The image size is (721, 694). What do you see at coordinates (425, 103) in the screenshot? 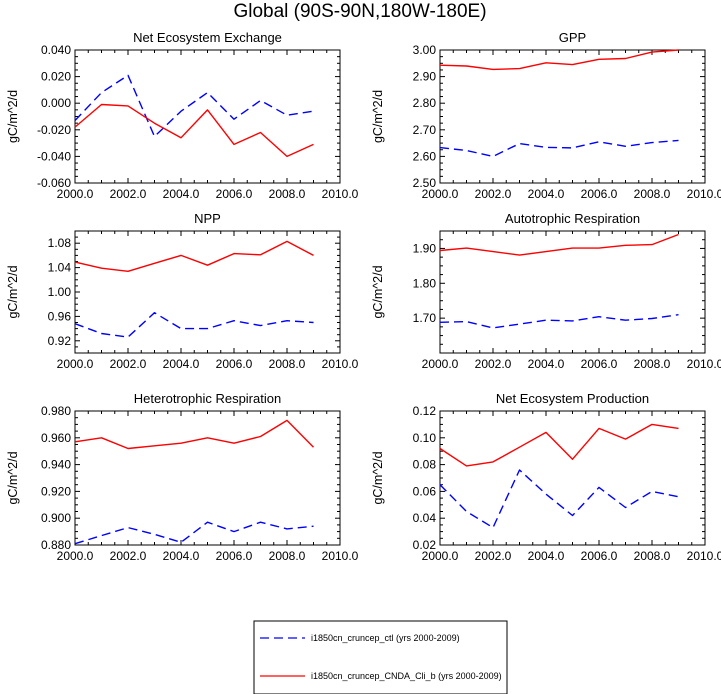
I see `y-tick-label: 2.80` at bounding box center [425, 103].